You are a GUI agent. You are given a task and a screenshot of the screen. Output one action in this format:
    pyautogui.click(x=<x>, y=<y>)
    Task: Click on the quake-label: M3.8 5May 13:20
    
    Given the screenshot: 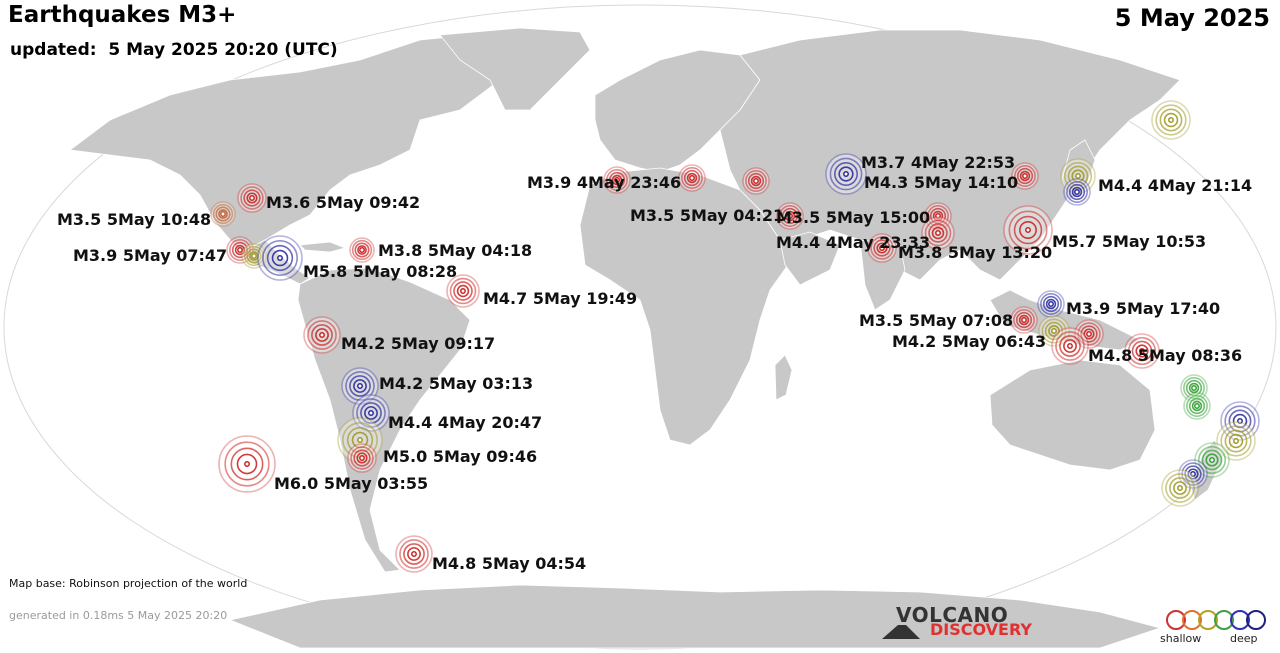 What is the action you would take?
    pyautogui.click(x=975, y=252)
    